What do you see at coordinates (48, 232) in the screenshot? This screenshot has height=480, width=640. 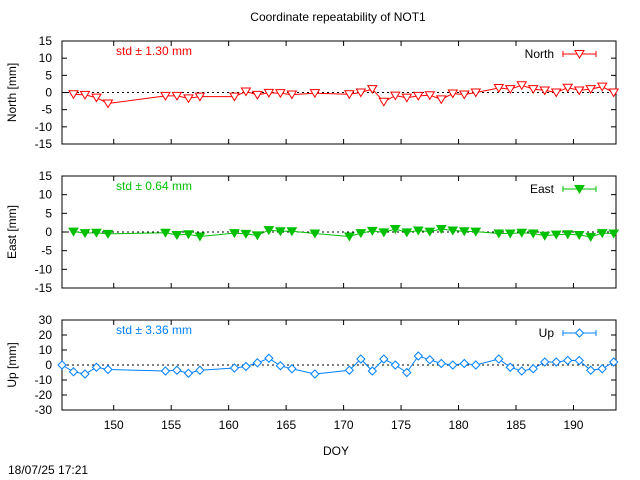 I see `east-ytick-label: 0` at bounding box center [48, 232].